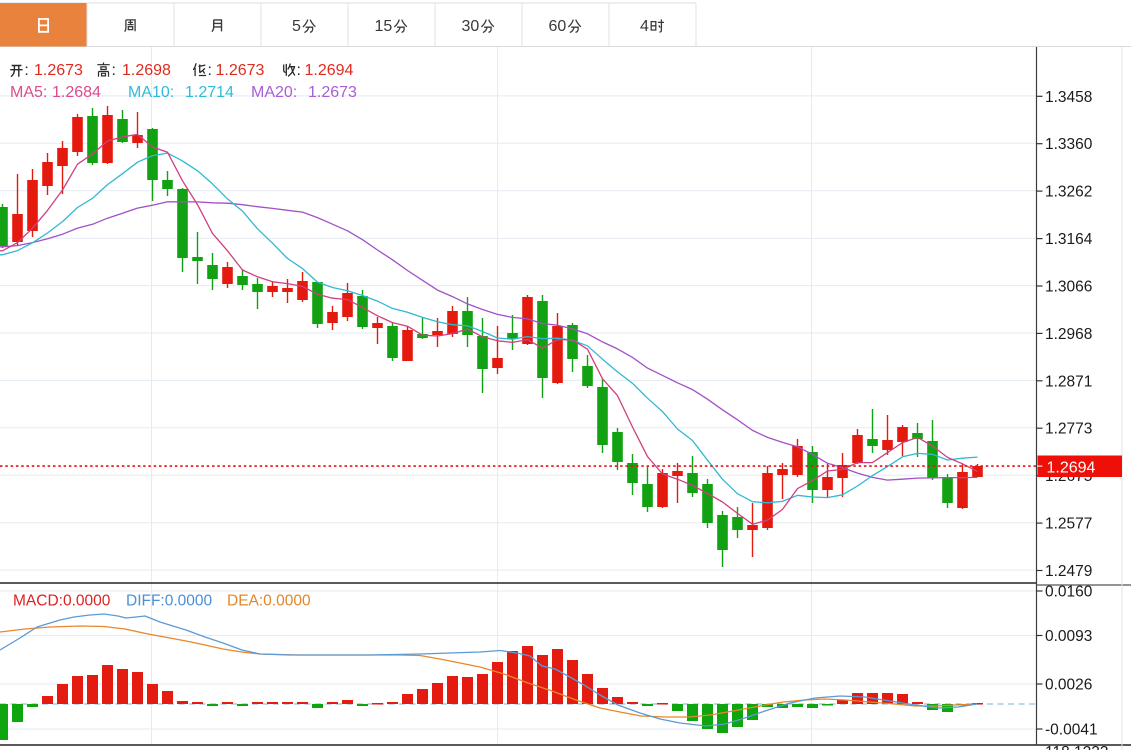 The height and width of the screenshot is (750, 1131). I want to click on svg-text: -0.0041, so click(1071, 730).